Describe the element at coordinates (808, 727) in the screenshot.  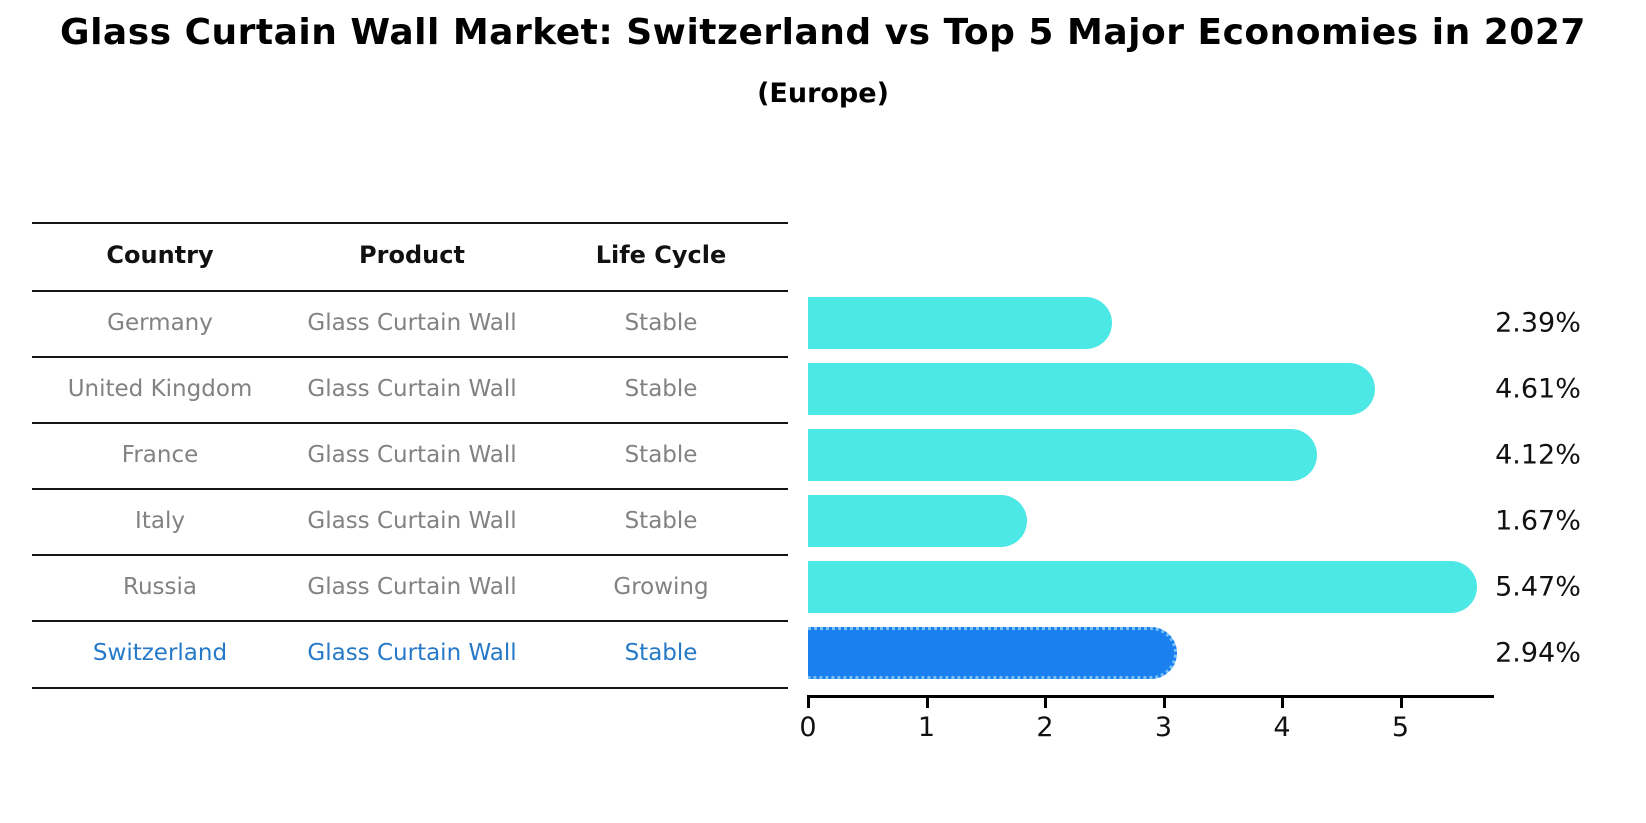
I see `x-axis-ticklabel-0: 0` at that location.